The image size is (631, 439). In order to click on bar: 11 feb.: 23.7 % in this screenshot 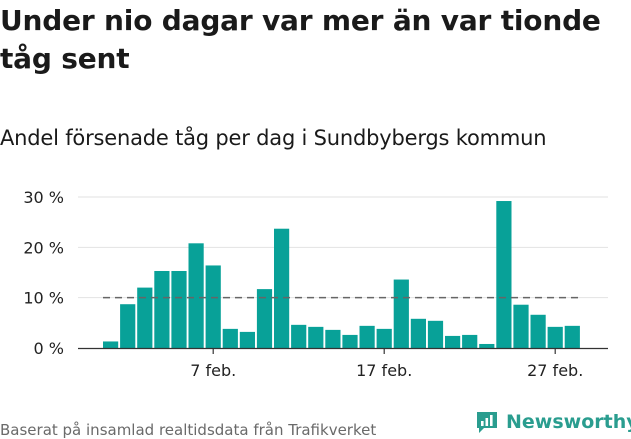, I will do `click(282, 288)`.